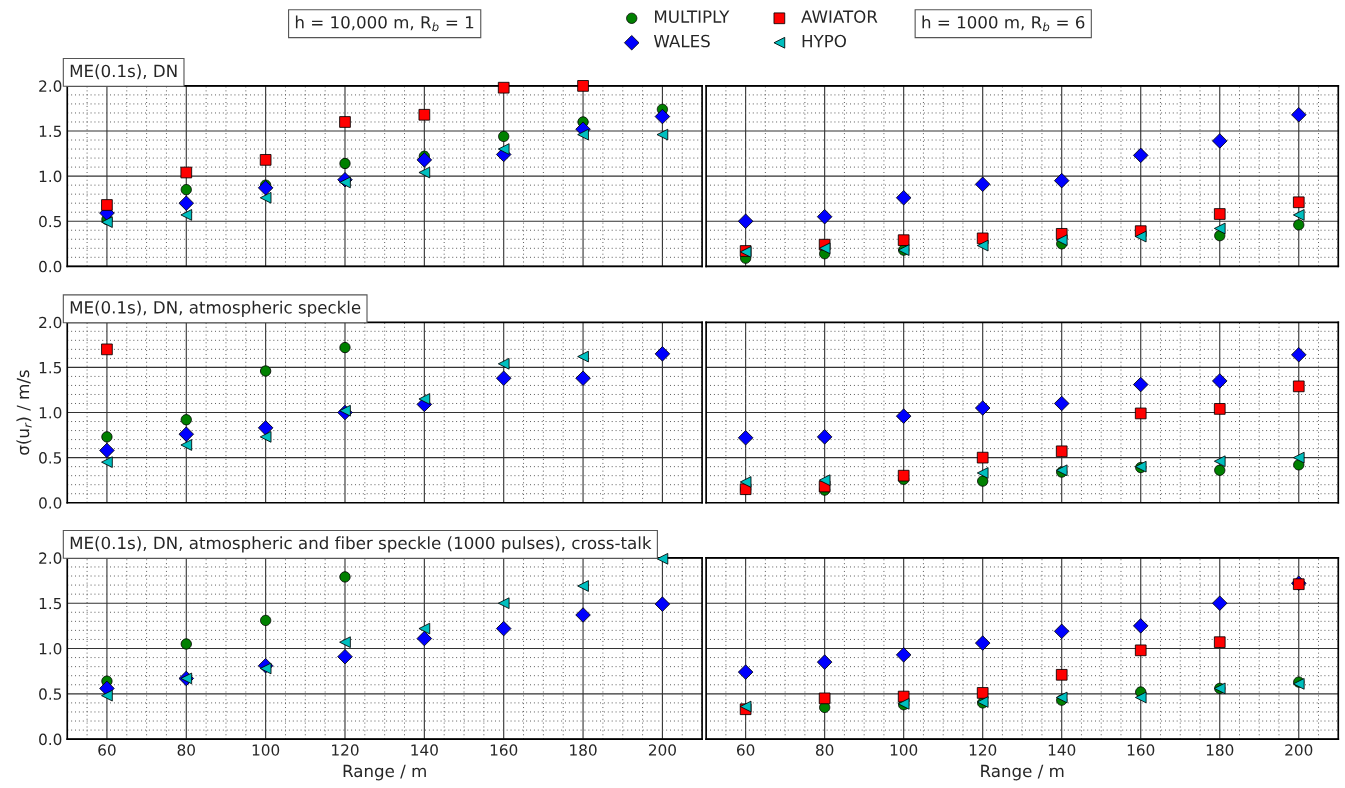 The image size is (1345, 788). Describe the element at coordinates (692, 16) in the screenshot. I see `legend-label: MULTIPLY` at that location.